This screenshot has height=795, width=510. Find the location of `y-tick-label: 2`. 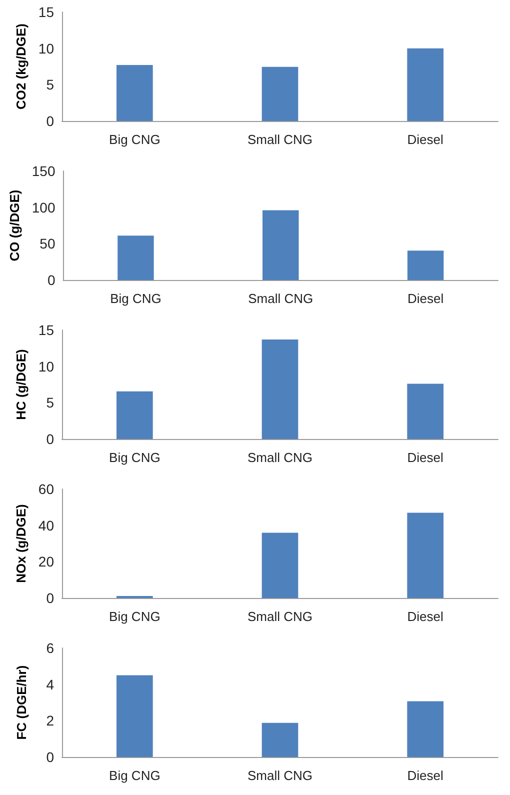

y-tick-label: 2 is located at coordinates (50, 720).